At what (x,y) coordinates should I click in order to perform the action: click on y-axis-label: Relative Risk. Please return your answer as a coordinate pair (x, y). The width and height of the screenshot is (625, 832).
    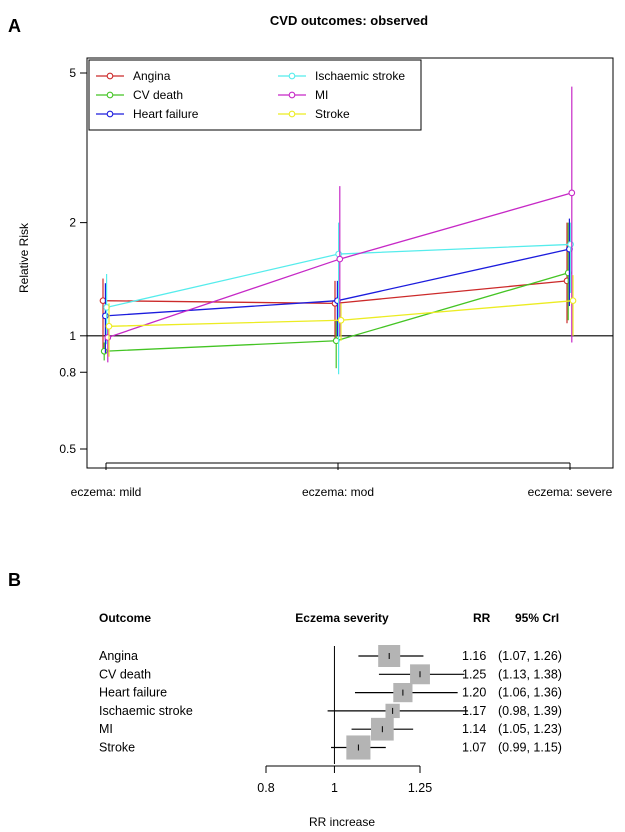
    Looking at the image, I should click on (24, 257).